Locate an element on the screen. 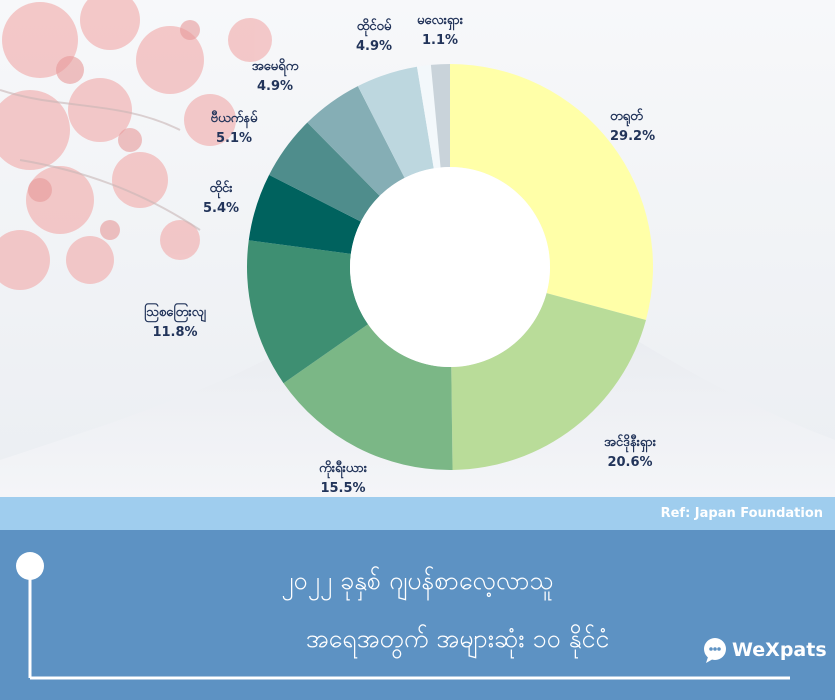 Image resolution: width=835 pixels, height=700 pixels. reference-bar: Ref: Japan Foundation is located at coordinates (417, 513).